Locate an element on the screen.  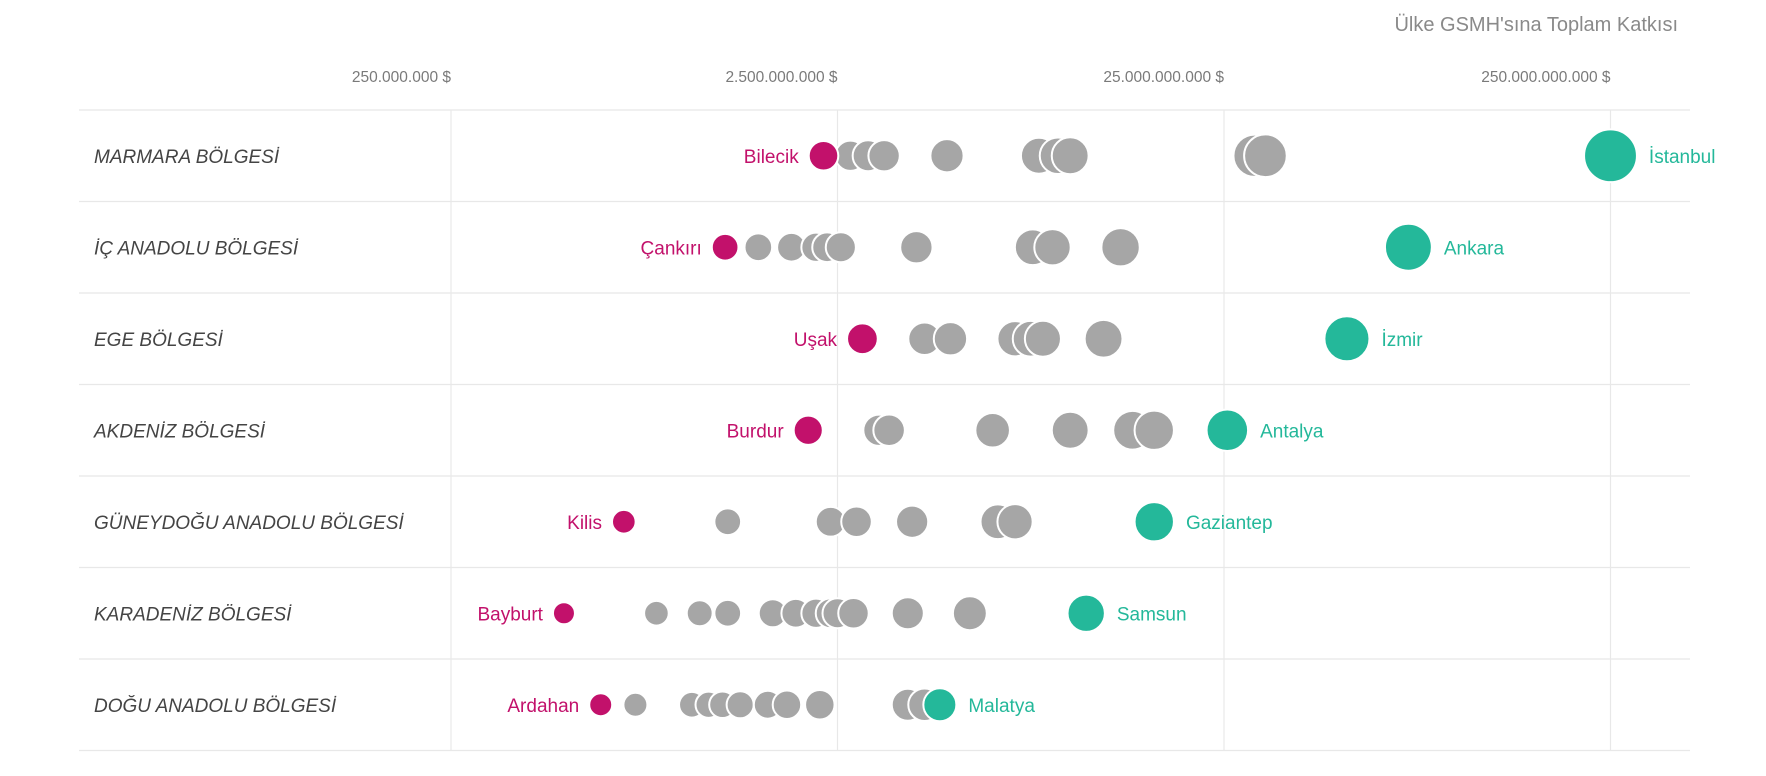
max-province-label: Ankara is located at coordinates (1474, 248).